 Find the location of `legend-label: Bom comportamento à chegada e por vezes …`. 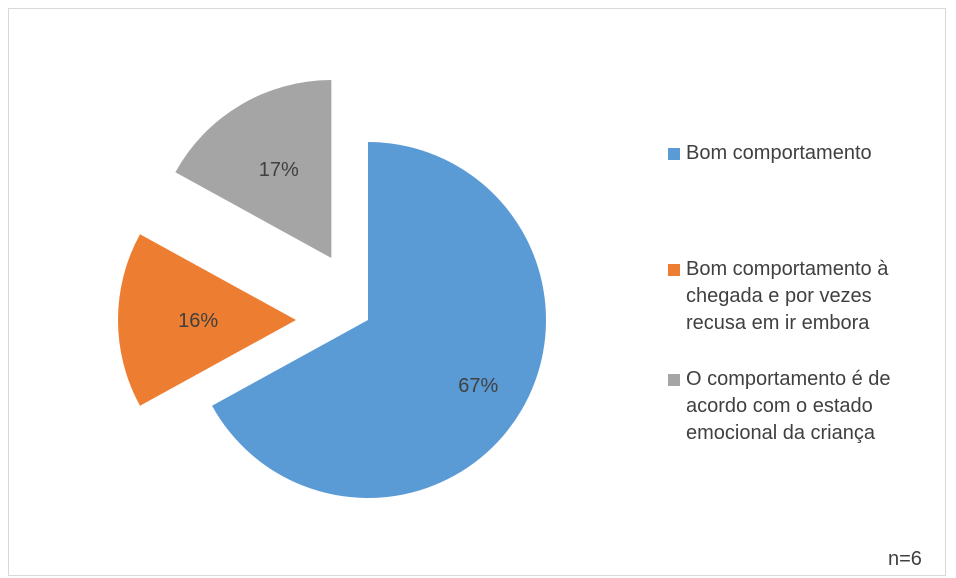

legend-label: Bom comportamento à chegada e por vezes … is located at coordinates (787, 296).